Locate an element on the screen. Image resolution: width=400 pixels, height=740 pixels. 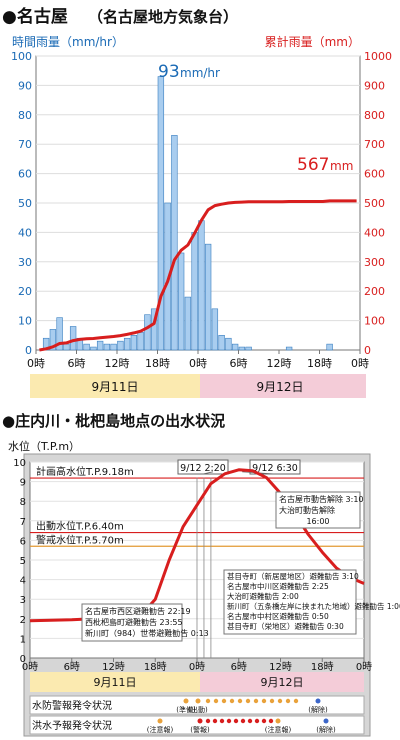
chart2-y-tick-label: 10 is located at coordinates (19, 463).